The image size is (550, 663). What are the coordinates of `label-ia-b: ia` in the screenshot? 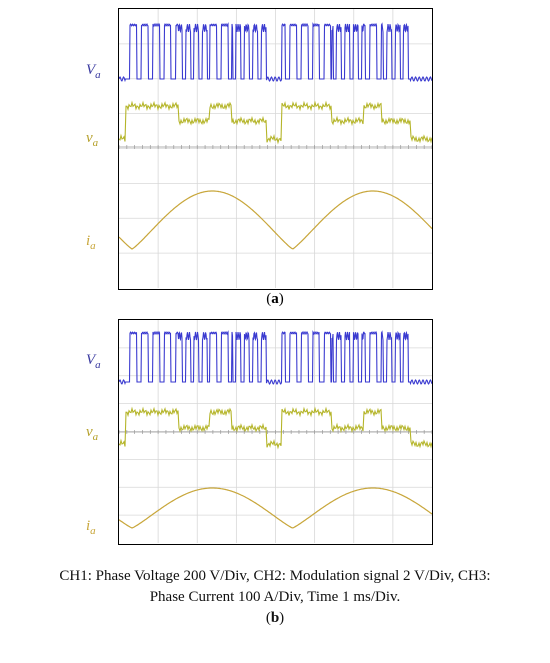 It's located at (91, 527).